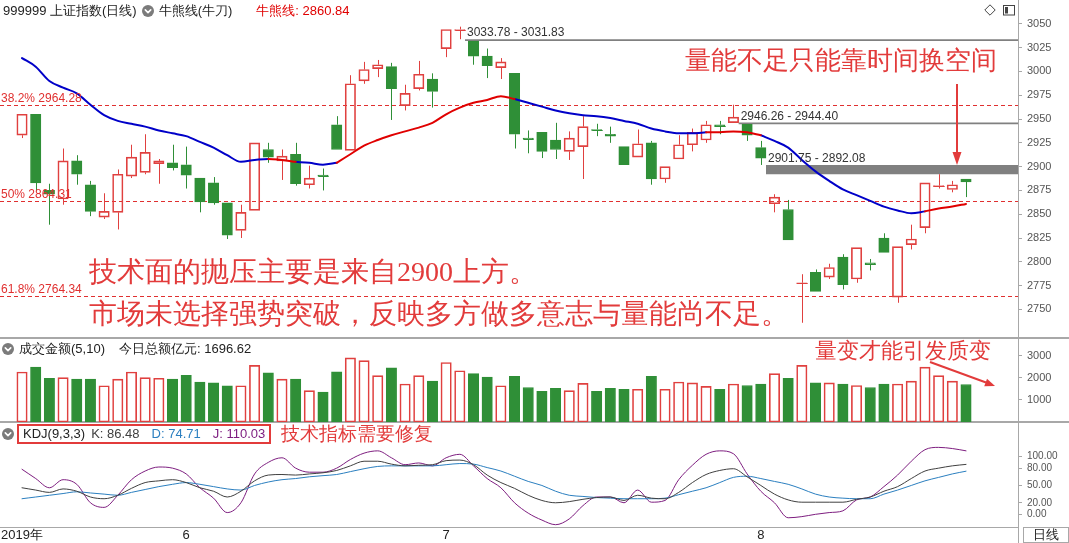  What do you see at coordinates (176, 434) in the screenshot?
I see `text: D: 74.71` at bounding box center [176, 434].